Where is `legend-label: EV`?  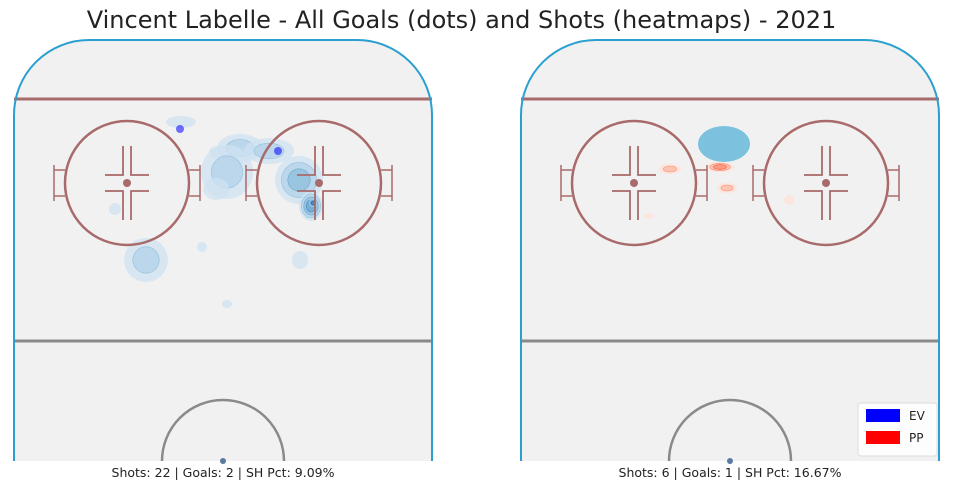
legend-label: EV is located at coordinates (917, 416).